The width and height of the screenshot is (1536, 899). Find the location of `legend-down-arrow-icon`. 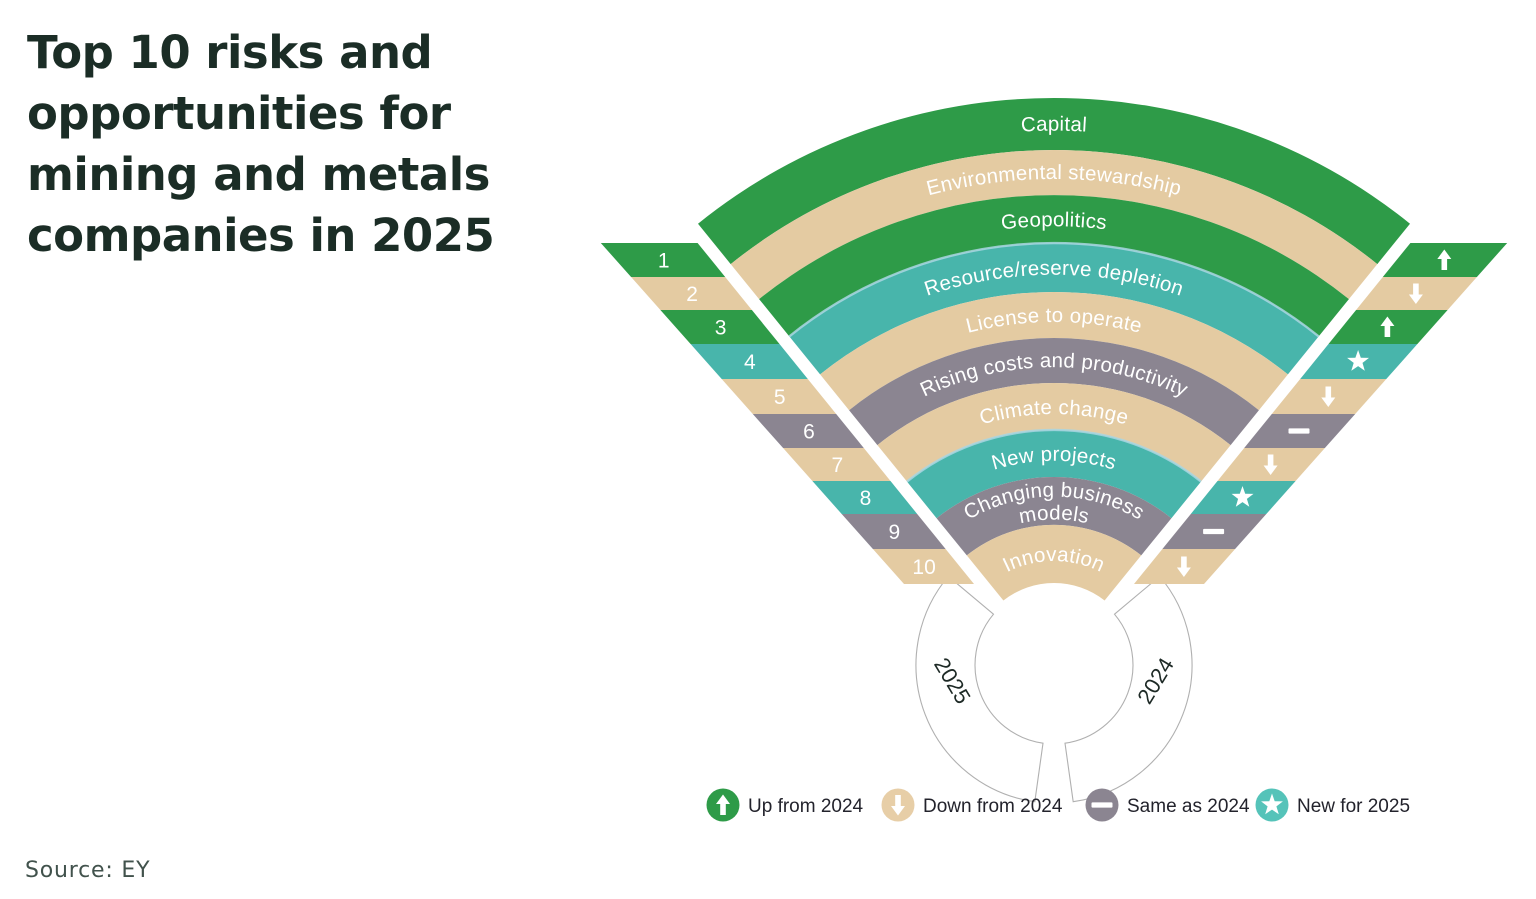

legend-down-arrow-icon is located at coordinates (898, 805).